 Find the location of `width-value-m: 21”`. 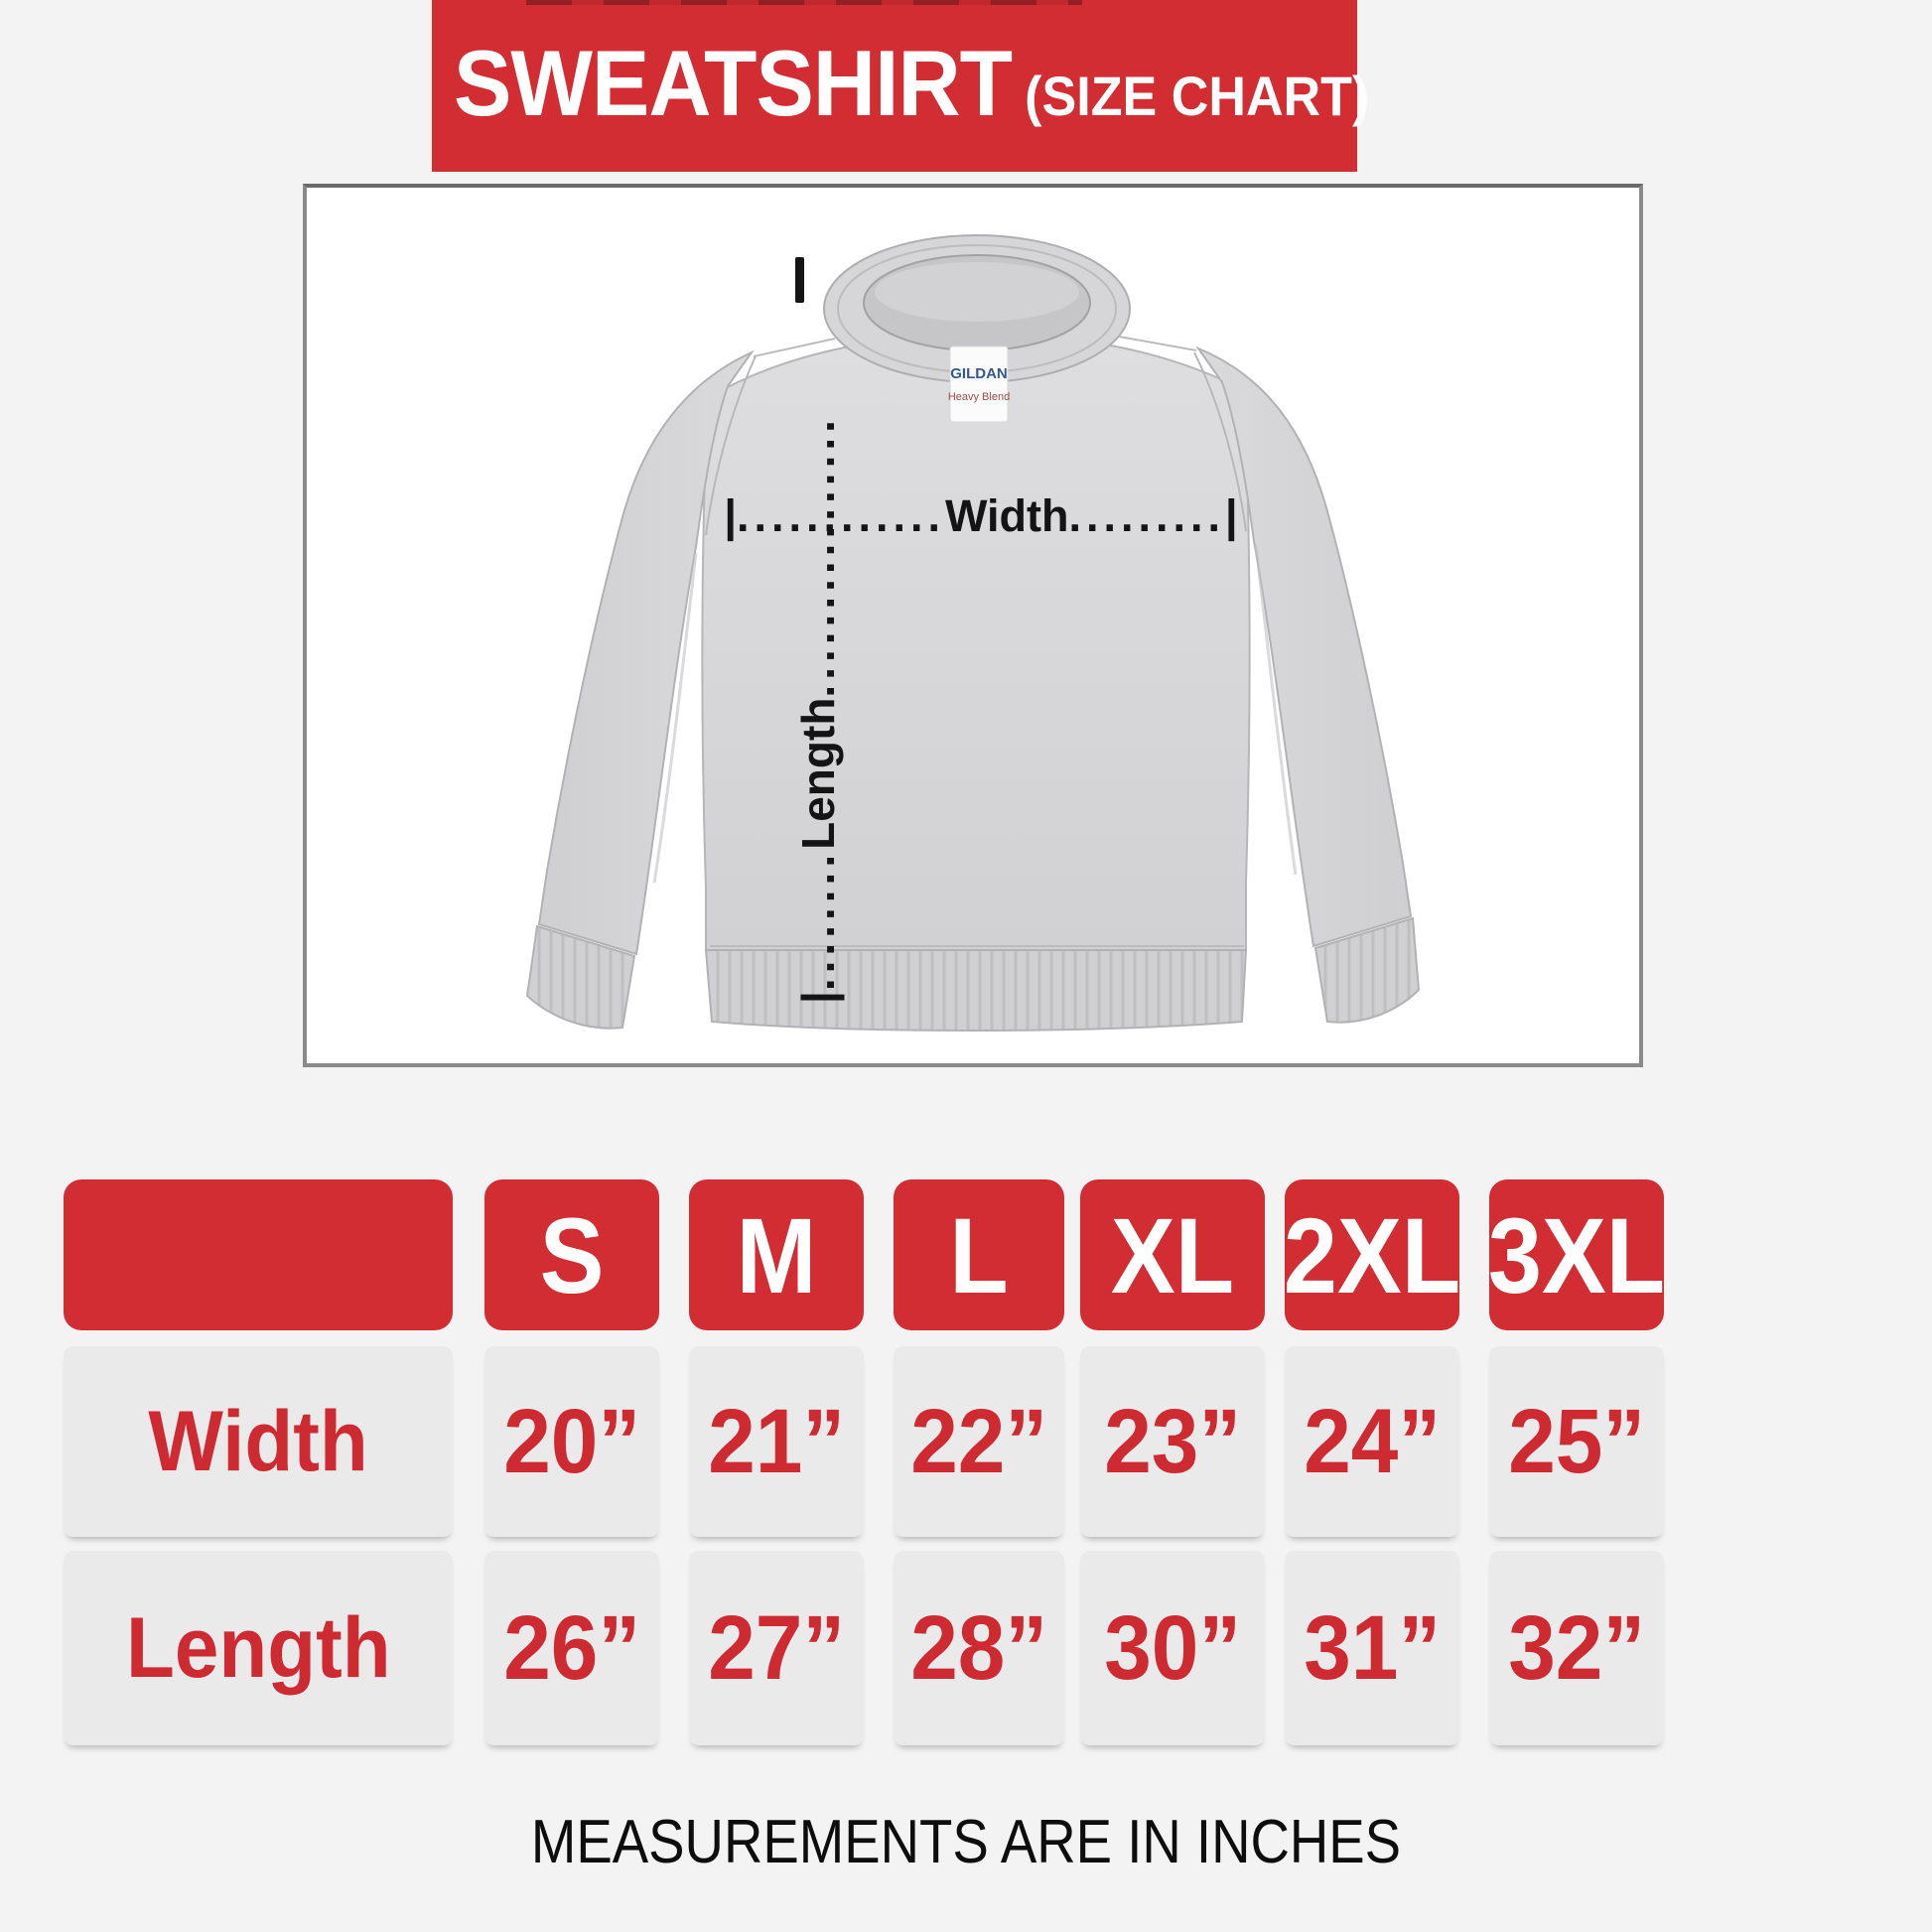

width-value-m: 21” is located at coordinates (776, 1441).